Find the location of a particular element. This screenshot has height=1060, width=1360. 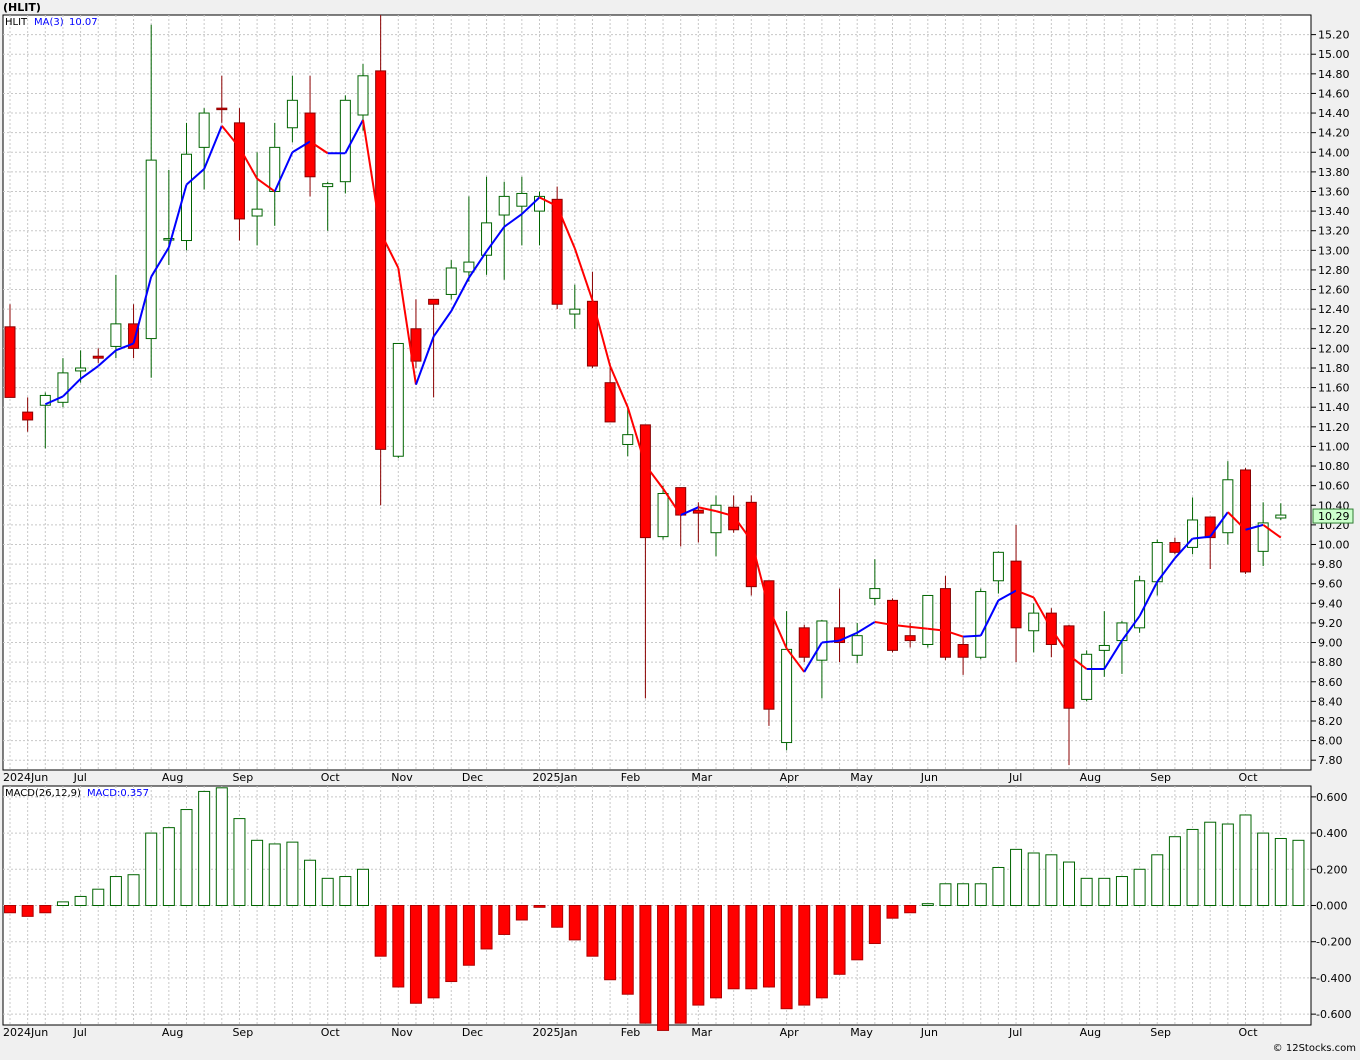

price-legend-ma: MA(3) is located at coordinates (49, 22).